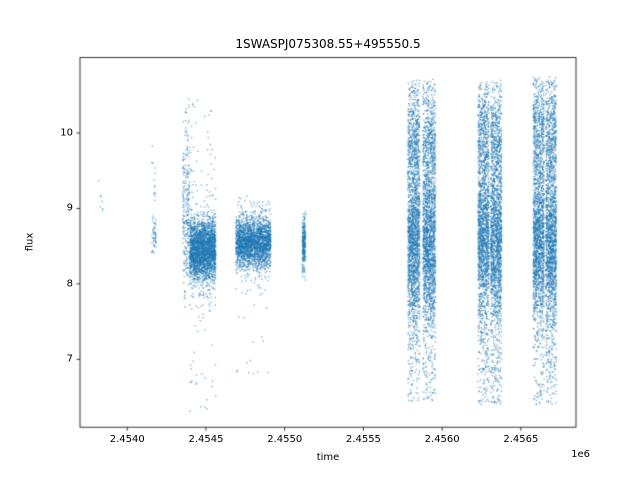 This screenshot has width=640, height=480. I want to click on x-tick-label: 2.4555, so click(363, 440).